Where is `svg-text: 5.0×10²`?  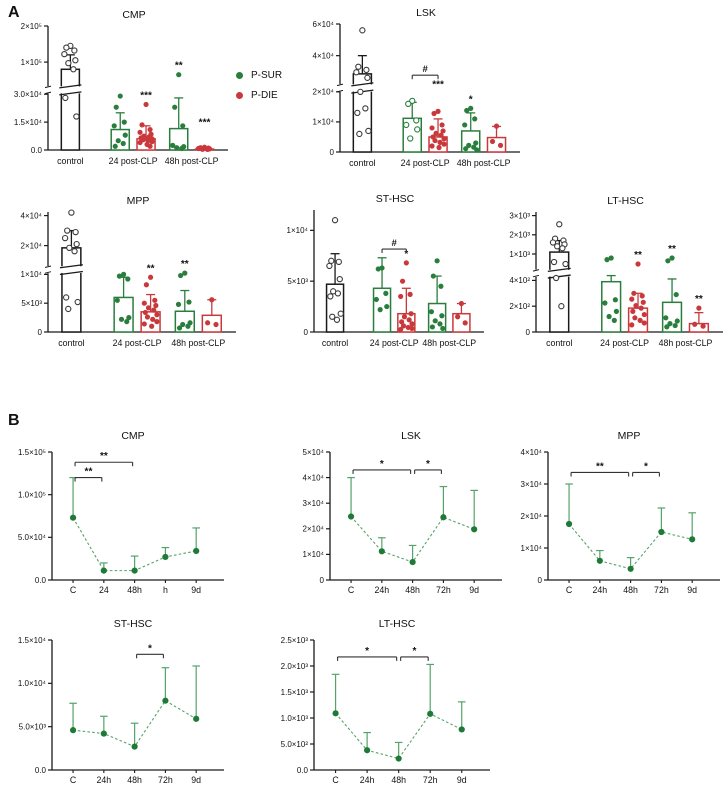 svg-text: 5.0×10² is located at coordinates (295, 744).